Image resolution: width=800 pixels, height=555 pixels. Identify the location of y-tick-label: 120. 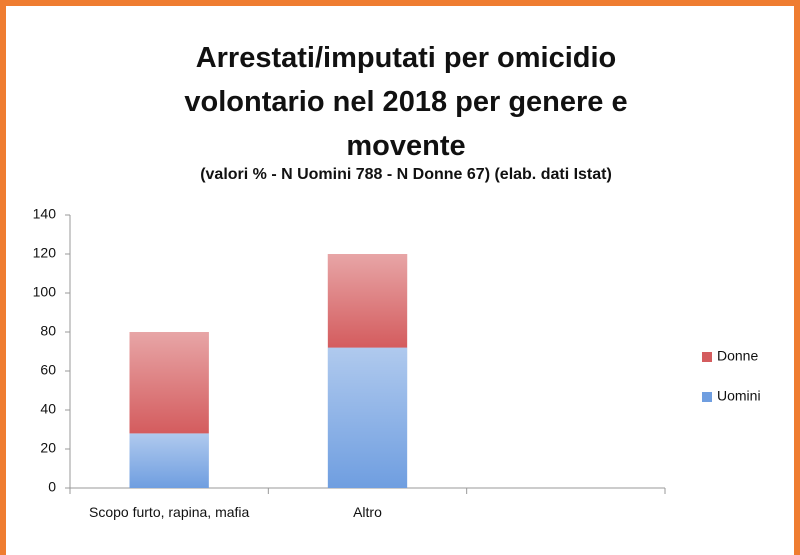
(45, 253).